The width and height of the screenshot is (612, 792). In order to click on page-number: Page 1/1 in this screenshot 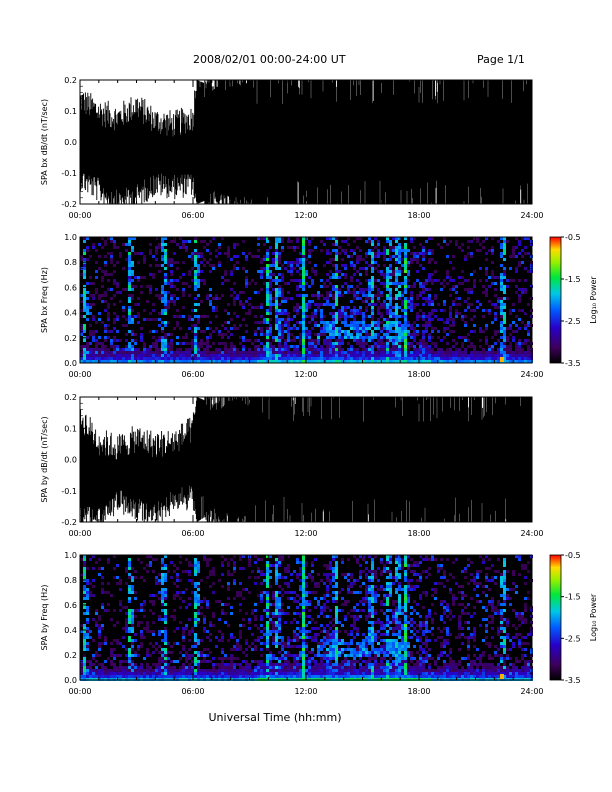, I will do `click(501, 59)`.